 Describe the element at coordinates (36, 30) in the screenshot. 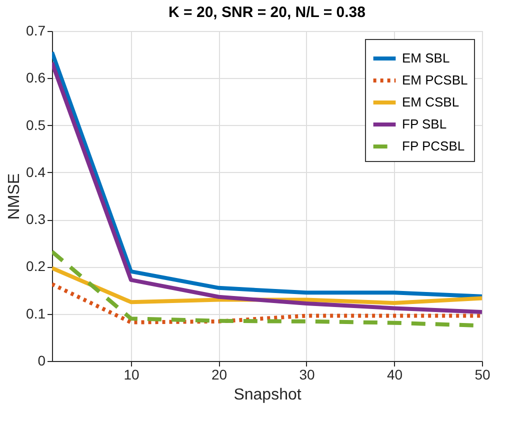

I see `y-tick-label: 0.7` at that location.